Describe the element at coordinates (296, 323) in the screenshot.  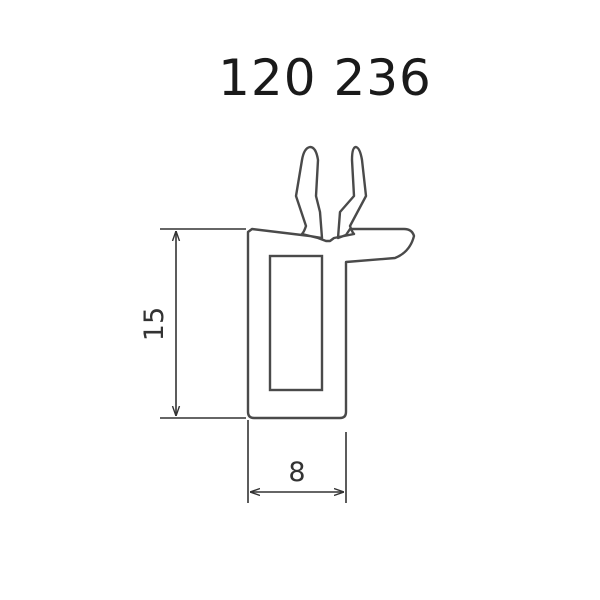
I see `profile-inner-chamber` at that location.